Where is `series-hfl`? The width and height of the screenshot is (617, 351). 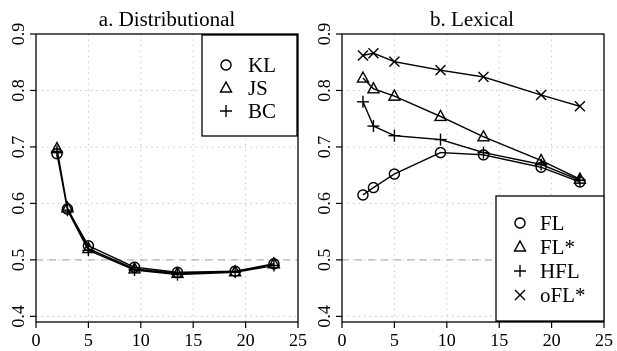 series-hfl is located at coordinates (471, 141).